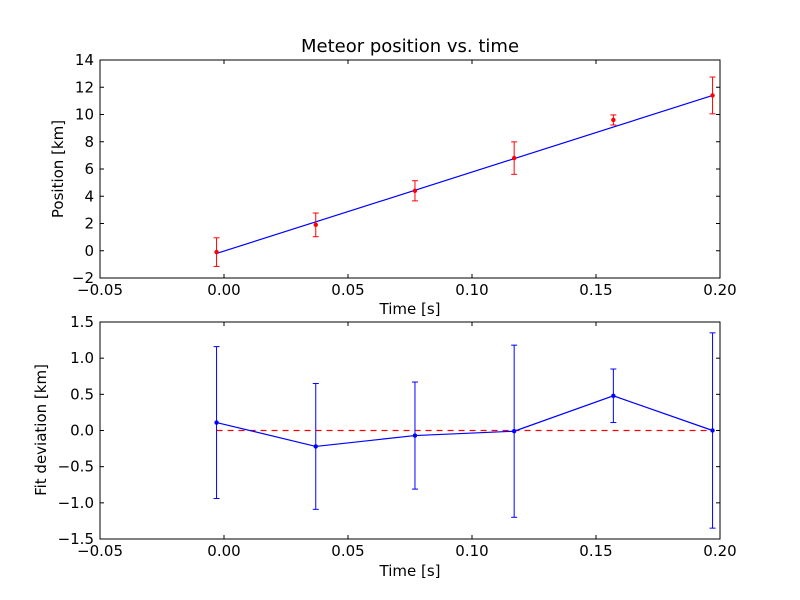  Describe the element at coordinates (58, 169) in the screenshot. I see `top-y-axis-label: Position [km]` at that location.